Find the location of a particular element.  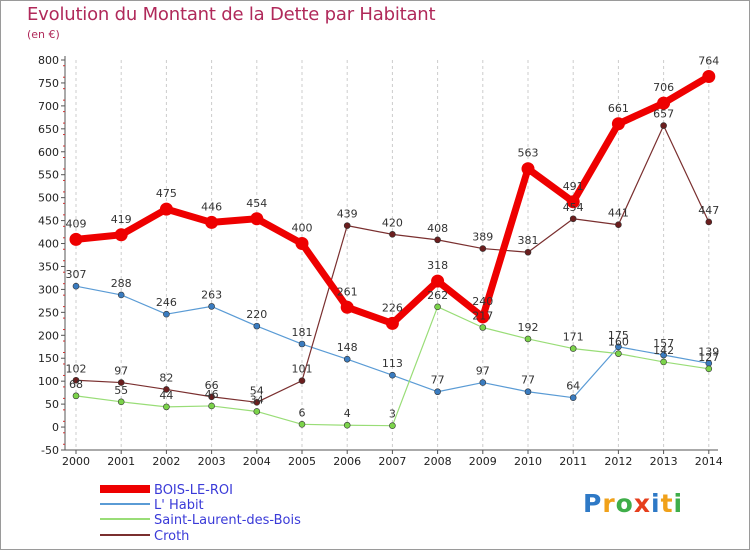

legend-label: BOIS-LE-ROI is located at coordinates (193, 490).